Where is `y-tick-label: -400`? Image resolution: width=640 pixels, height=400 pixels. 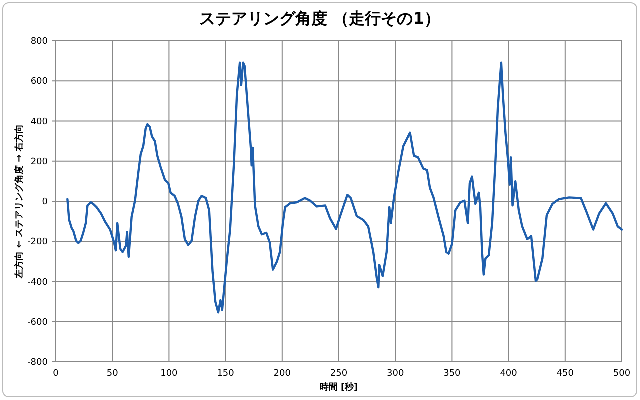 y-tick-label: -400 is located at coordinates (38, 283).